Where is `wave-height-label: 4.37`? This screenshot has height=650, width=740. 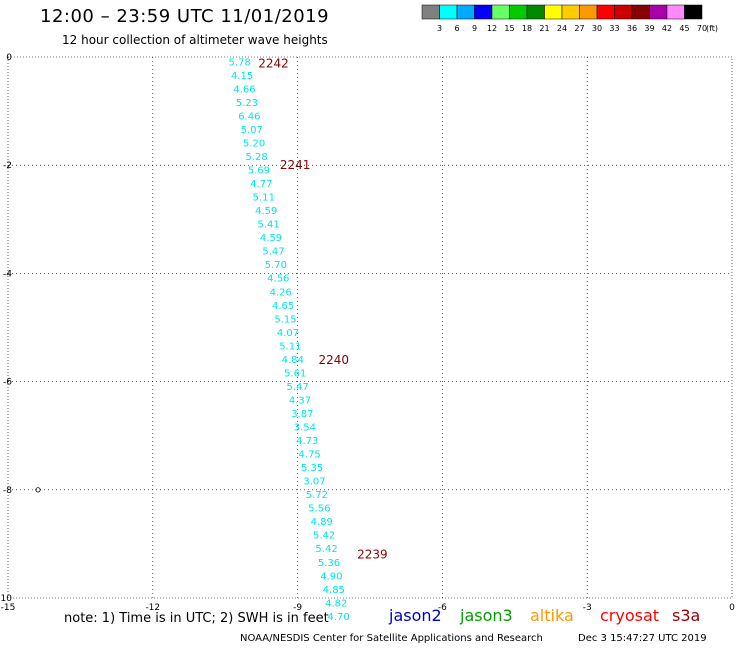 wave-height-label: 4.37 is located at coordinates (300, 400).